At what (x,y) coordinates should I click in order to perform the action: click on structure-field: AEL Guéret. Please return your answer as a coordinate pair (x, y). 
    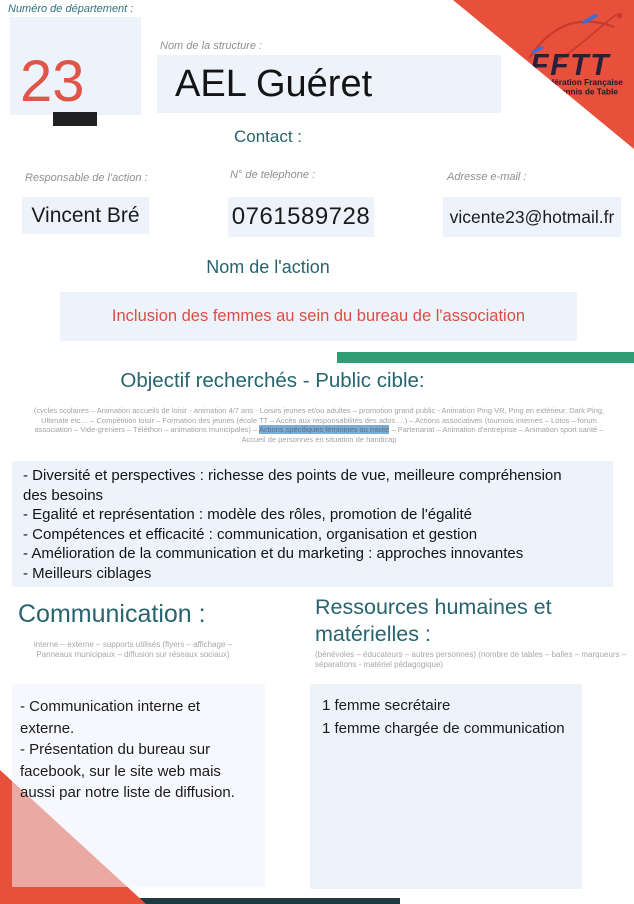
    Looking at the image, I should click on (329, 84).